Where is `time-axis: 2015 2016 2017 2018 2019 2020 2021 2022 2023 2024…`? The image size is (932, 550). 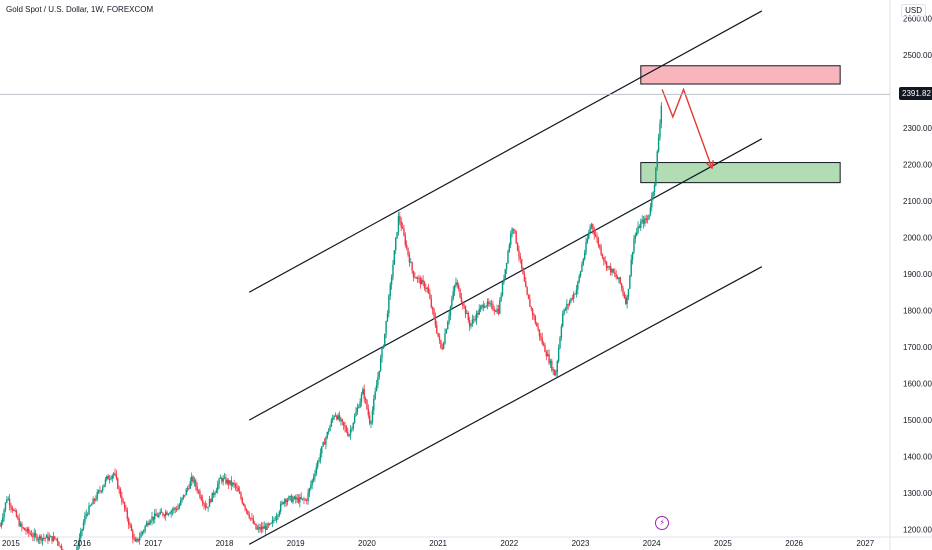 time-axis: 2015 2016 2017 2018 2019 2020 2021 2022 2023 2024… is located at coordinates (438, 543).